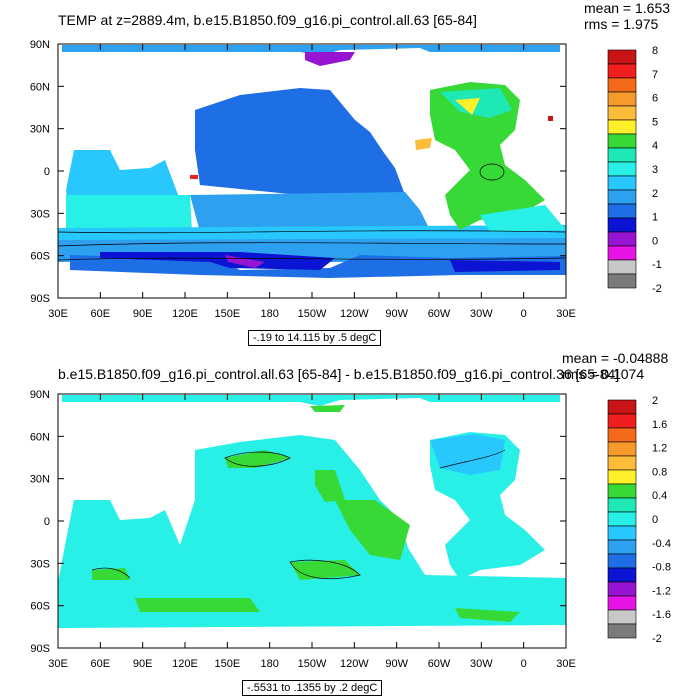 Image resolution: width=700 pixels, height=700 pixels. What do you see at coordinates (659, 449) in the screenshot?
I see `colorbar-label: 1.2` at bounding box center [659, 449].